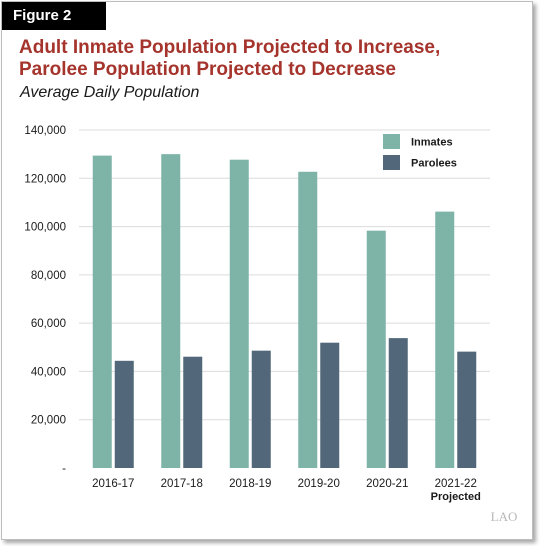 The height and width of the screenshot is (546, 540). What do you see at coordinates (391, 162) in the screenshot?
I see `legend-swatch-parolees` at bounding box center [391, 162].